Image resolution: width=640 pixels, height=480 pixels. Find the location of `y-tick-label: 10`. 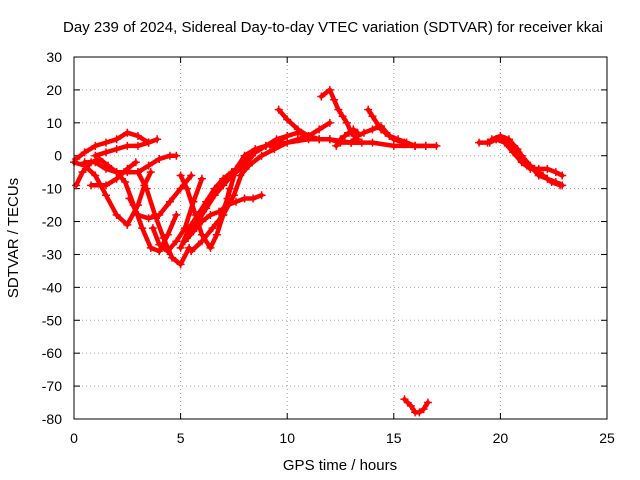

y-tick-label: 10 is located at coordinates (54, 123).